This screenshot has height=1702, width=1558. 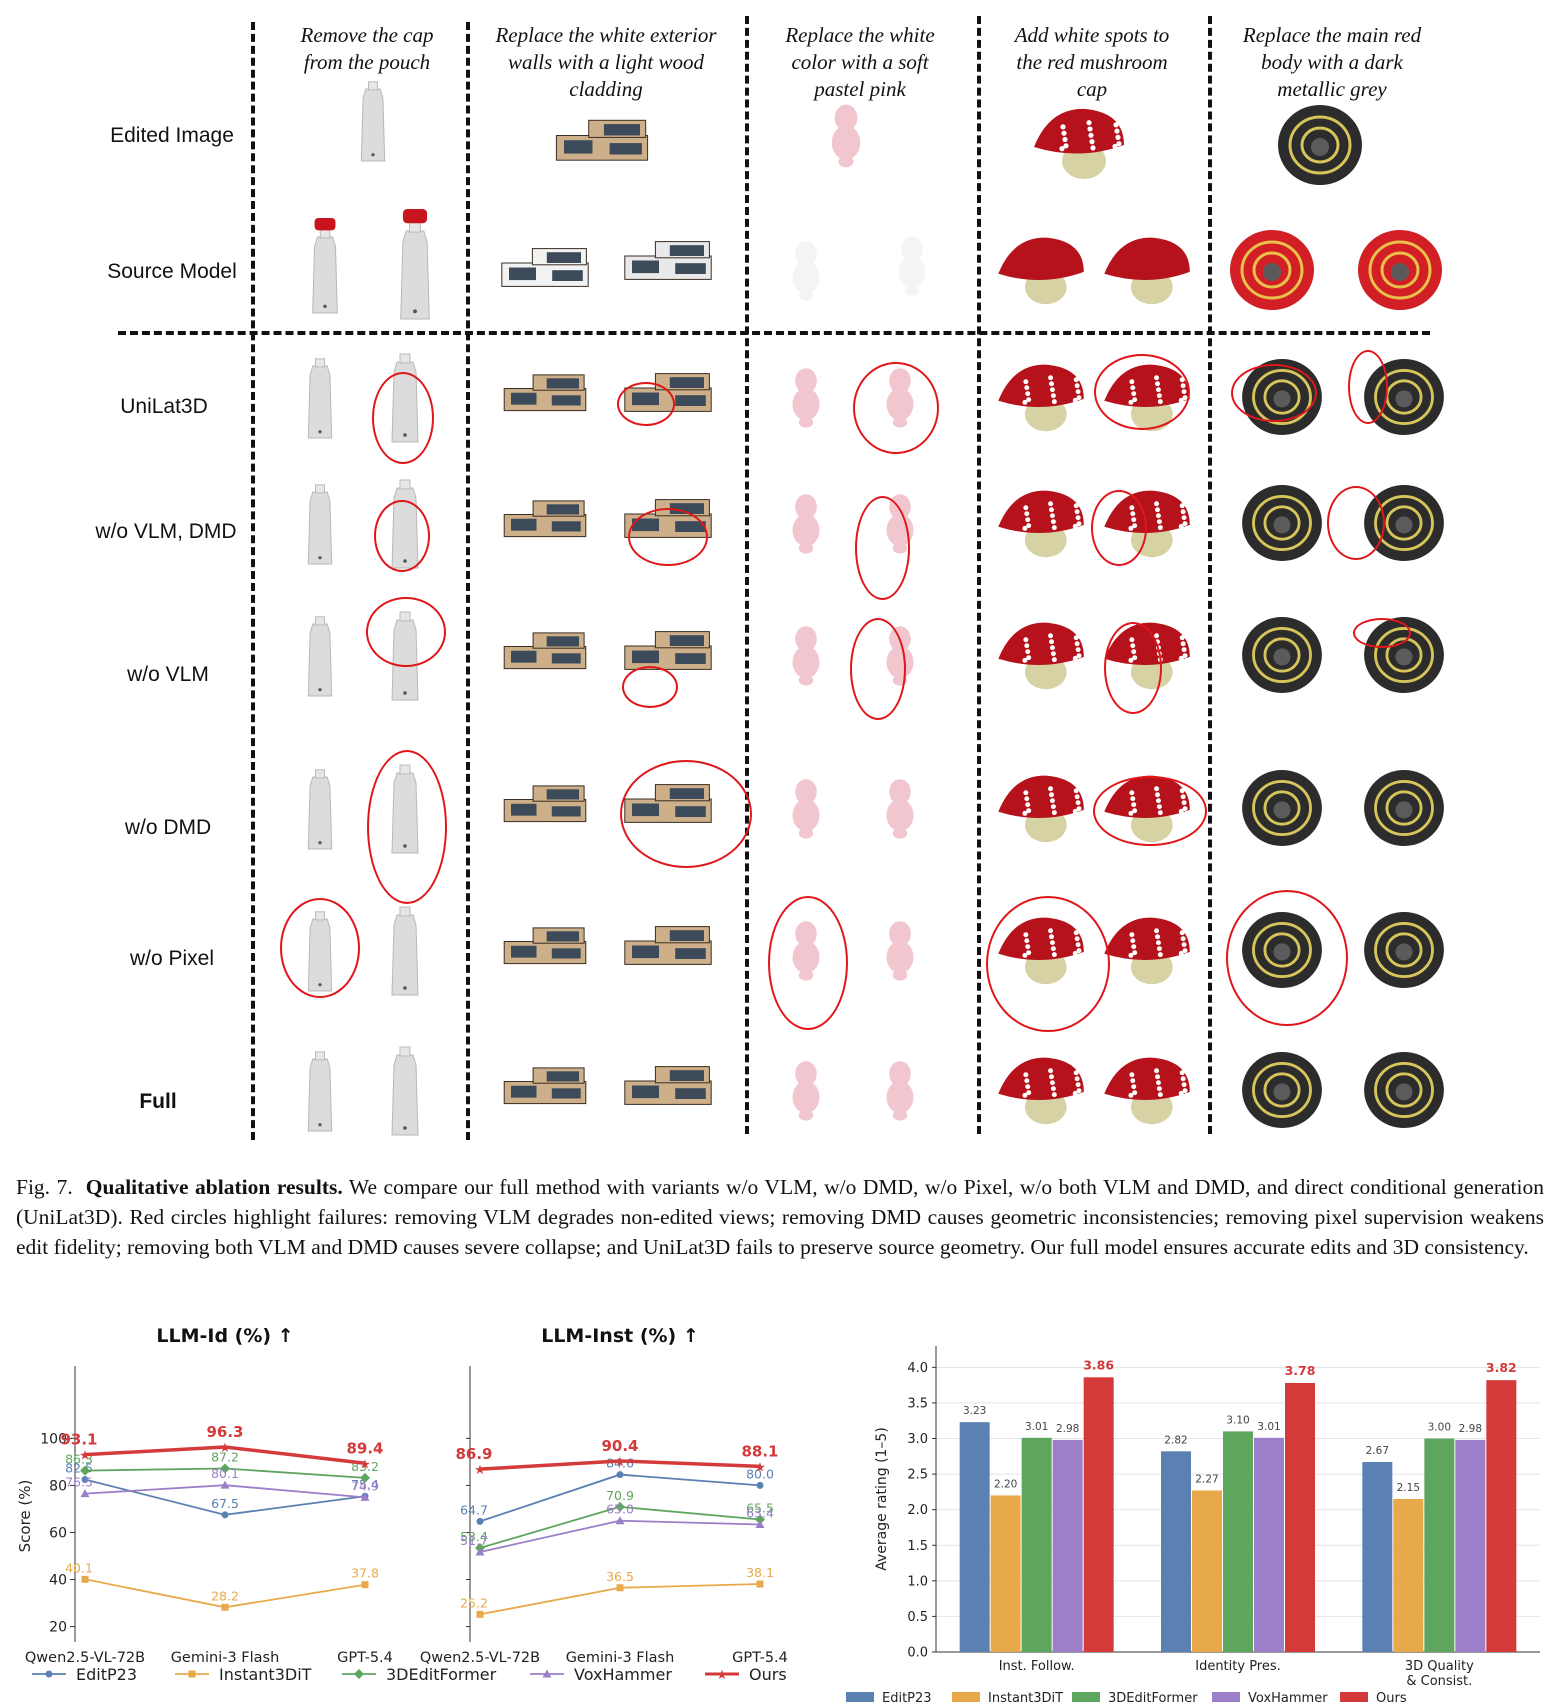 I want to click on data-label: 74.9, so click(x=365, y=1485).